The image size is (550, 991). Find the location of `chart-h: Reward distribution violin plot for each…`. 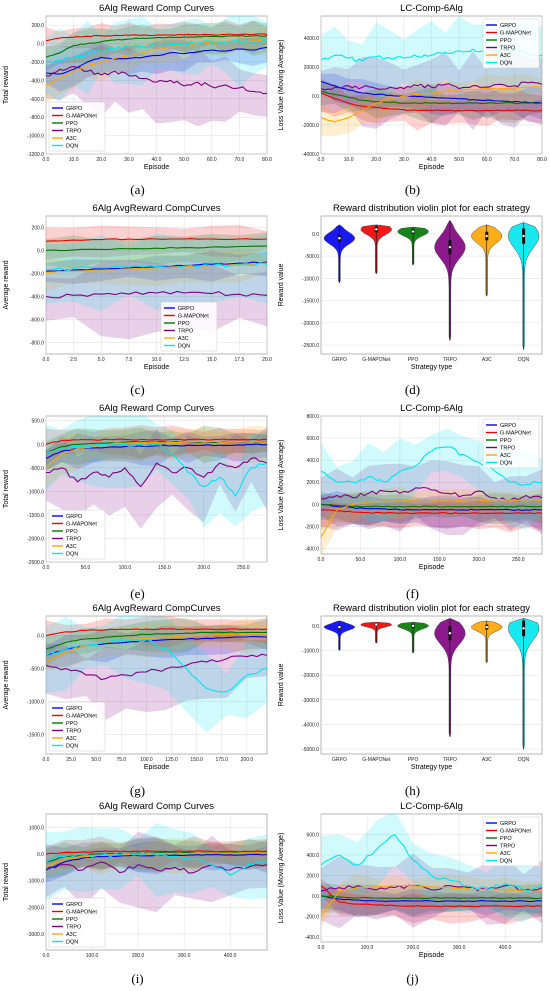

chart-h: Reward distribution violin plot for each… is located at coordinates (410, 687).